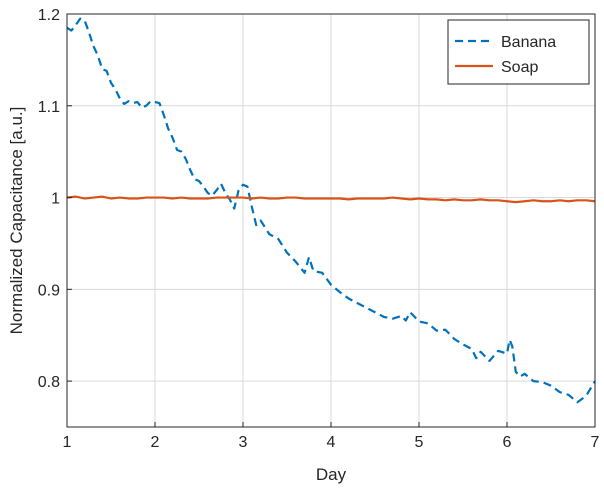 Image resolution: width=604 pixels, height=492 pixels. I want to click on y-tick-label: 0.9, so click(49, 290).